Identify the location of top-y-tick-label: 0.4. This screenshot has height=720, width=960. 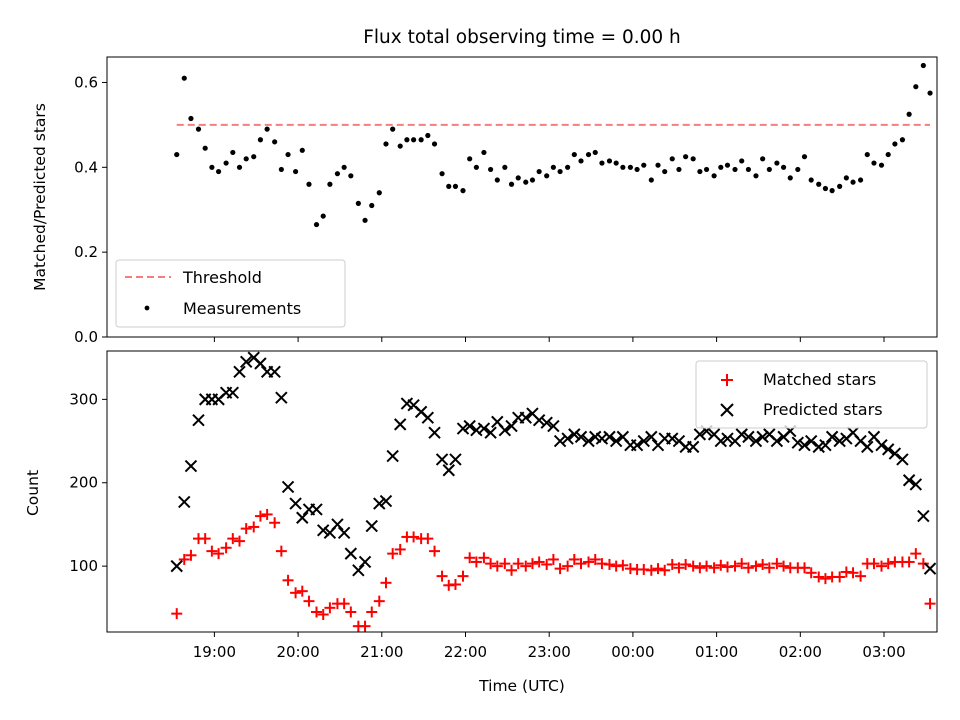
(86, 167).